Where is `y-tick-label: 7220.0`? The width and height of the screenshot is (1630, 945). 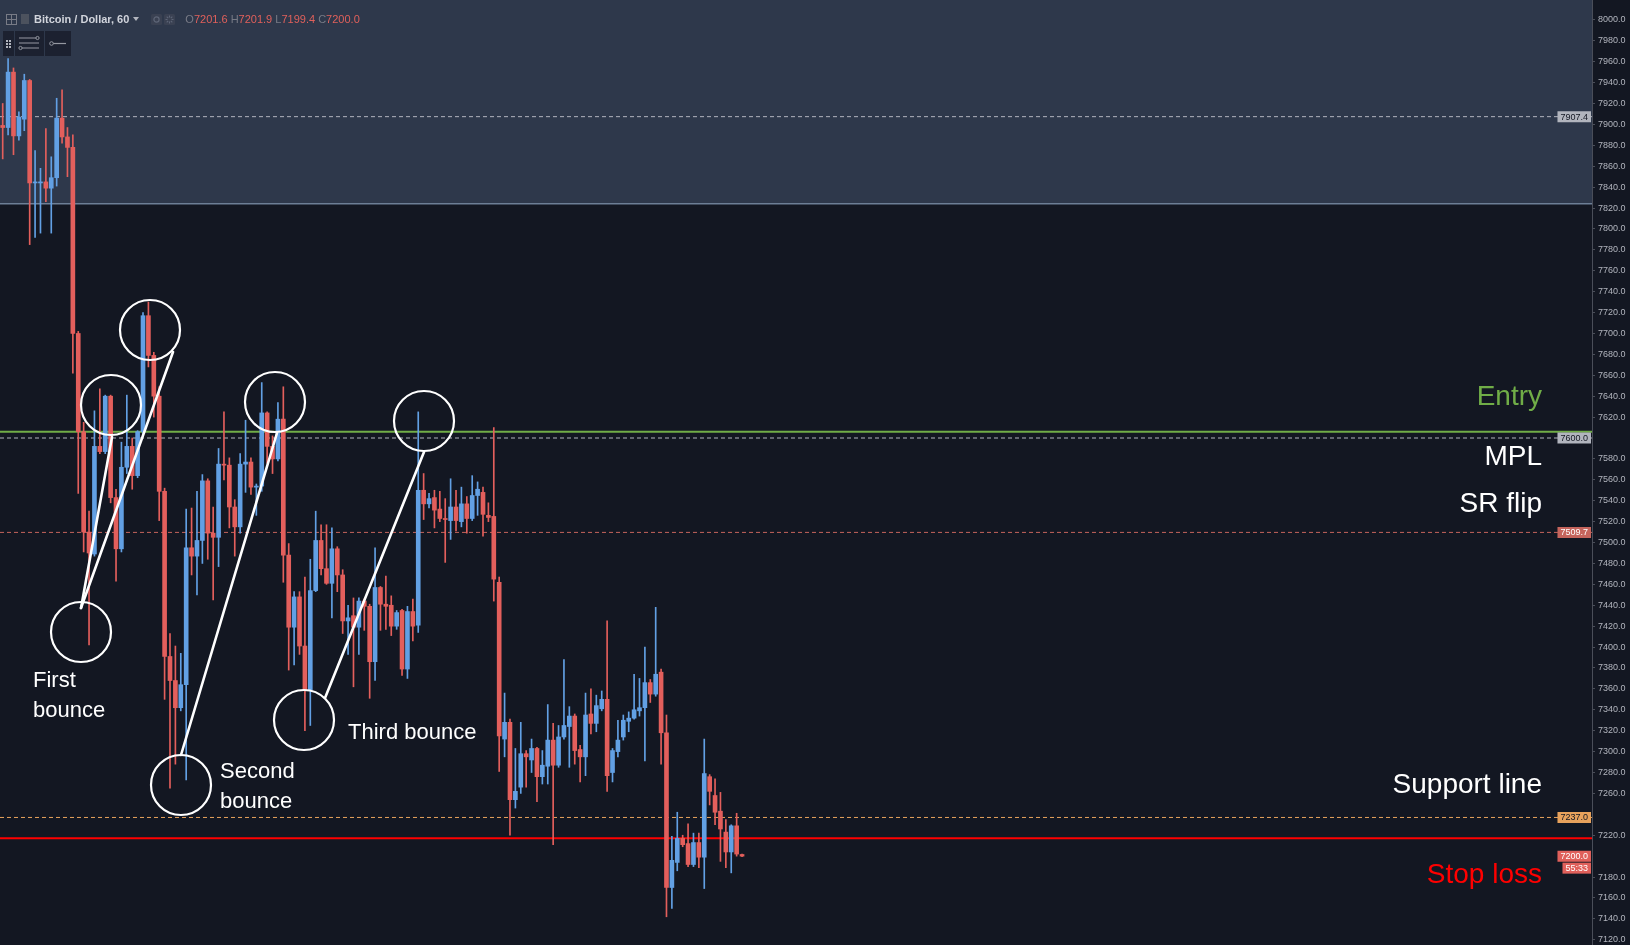
y-tick-label: 7220.0 is located at coordinates (1612, 834).